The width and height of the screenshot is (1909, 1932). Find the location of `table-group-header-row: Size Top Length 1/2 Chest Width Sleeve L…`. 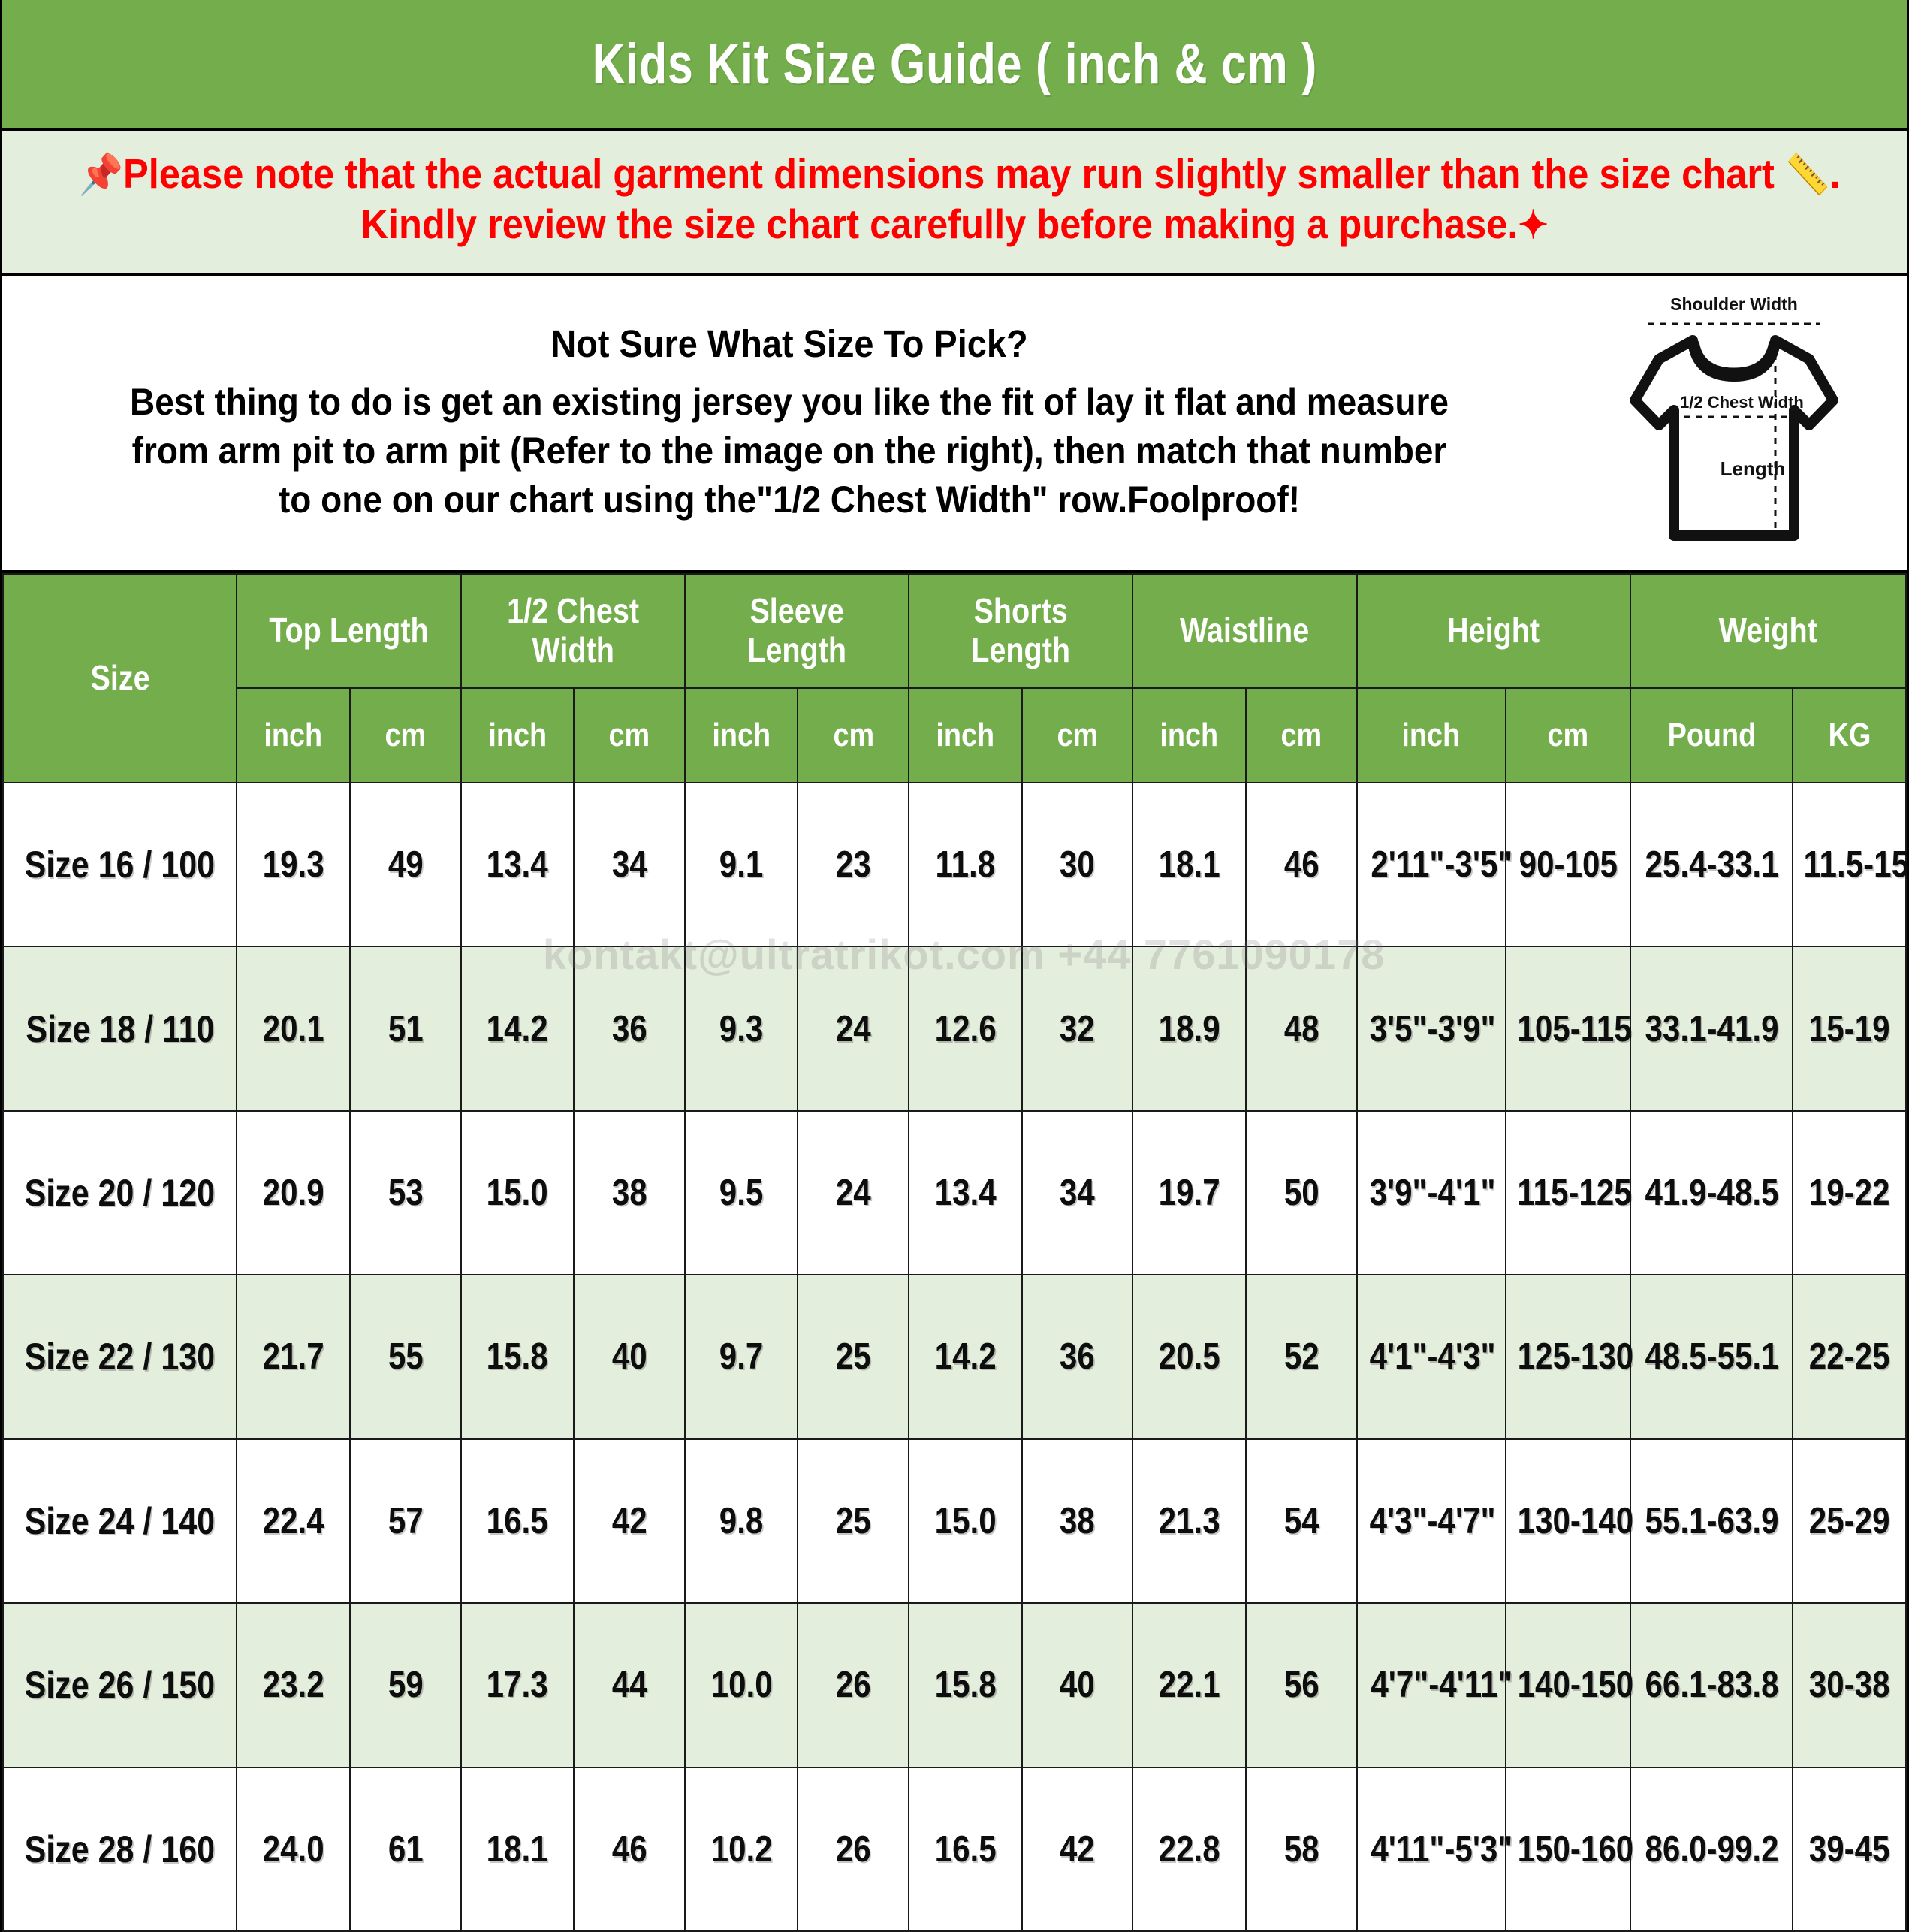

table-group-header-row: Size Top Length 1/2 Chest Width Sleeve L… is located at coordinates (954, 677).